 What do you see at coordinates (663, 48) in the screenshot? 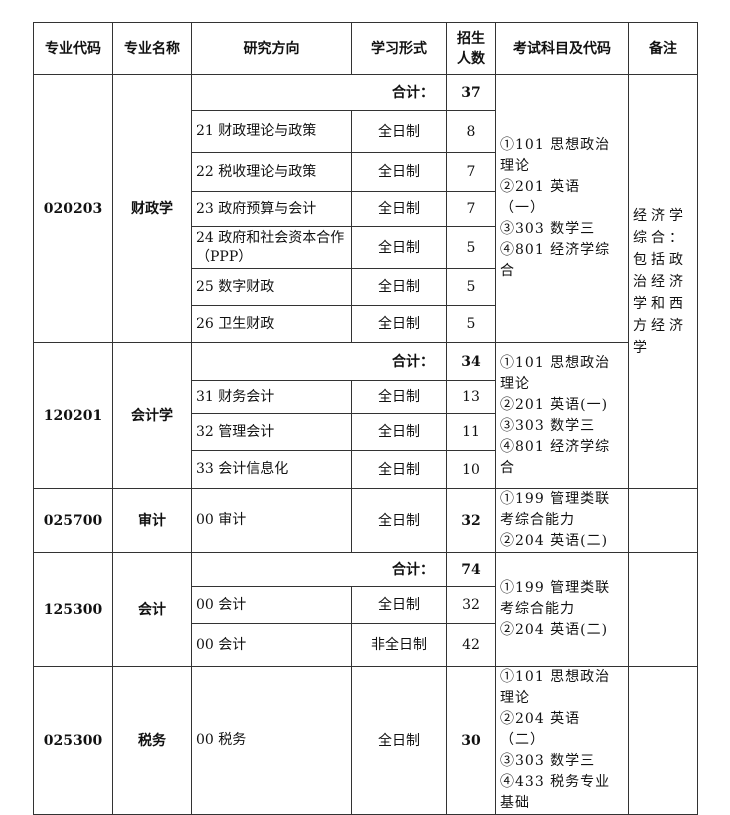
I see `header-note: 备注` at bounding box center [663, 48].